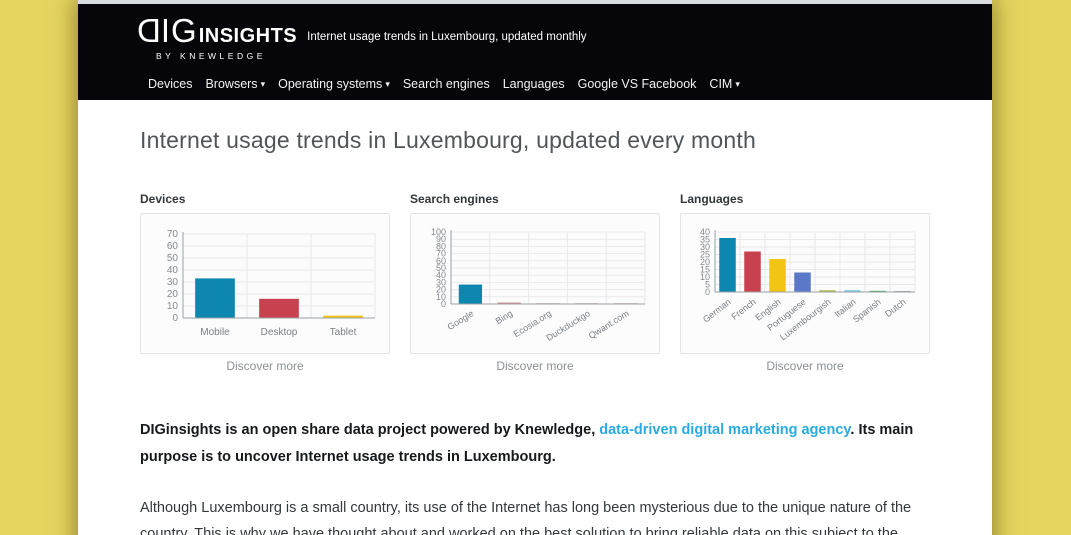  I want to click on logo-byline: BY KNEWLEDGE, so click(211, 56).